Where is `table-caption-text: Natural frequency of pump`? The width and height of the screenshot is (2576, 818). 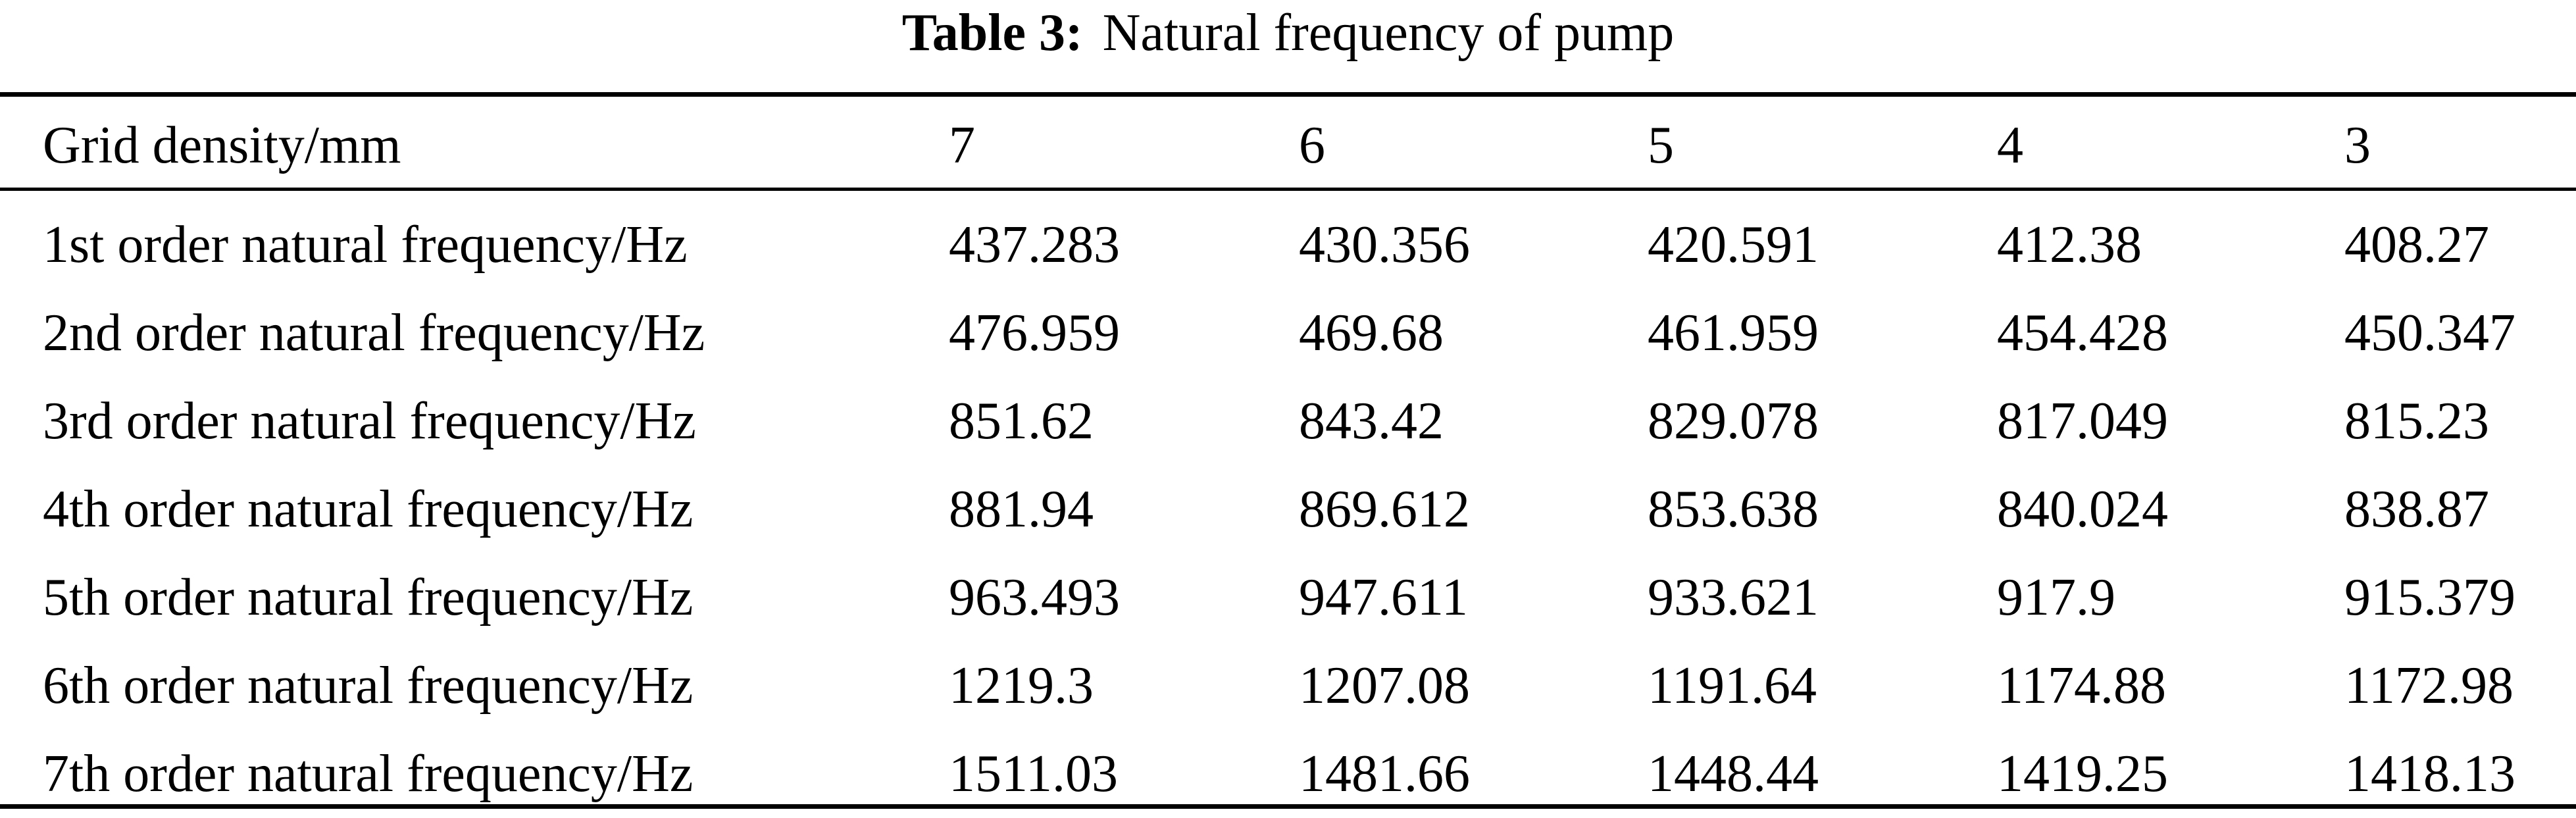 table-caption-text: Natural frequency of pump is located at coordinates (1388, 33).